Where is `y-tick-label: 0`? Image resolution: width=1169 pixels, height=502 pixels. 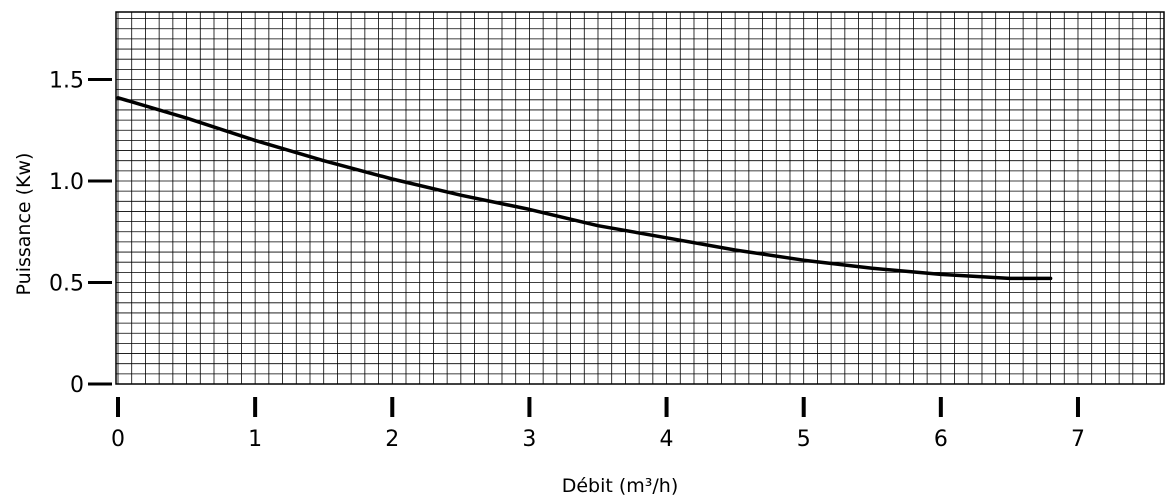
y-tick-label: 0 is located at coordinates (77, 385).